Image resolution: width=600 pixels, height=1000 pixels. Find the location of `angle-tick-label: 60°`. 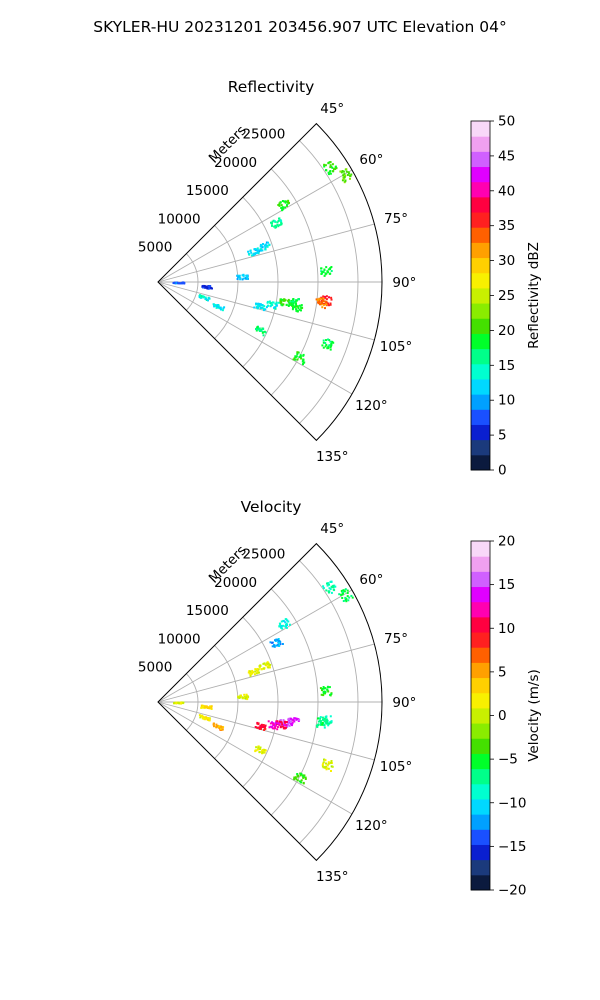

angle-tick-label: 60° is located at coordinates (371, 160).